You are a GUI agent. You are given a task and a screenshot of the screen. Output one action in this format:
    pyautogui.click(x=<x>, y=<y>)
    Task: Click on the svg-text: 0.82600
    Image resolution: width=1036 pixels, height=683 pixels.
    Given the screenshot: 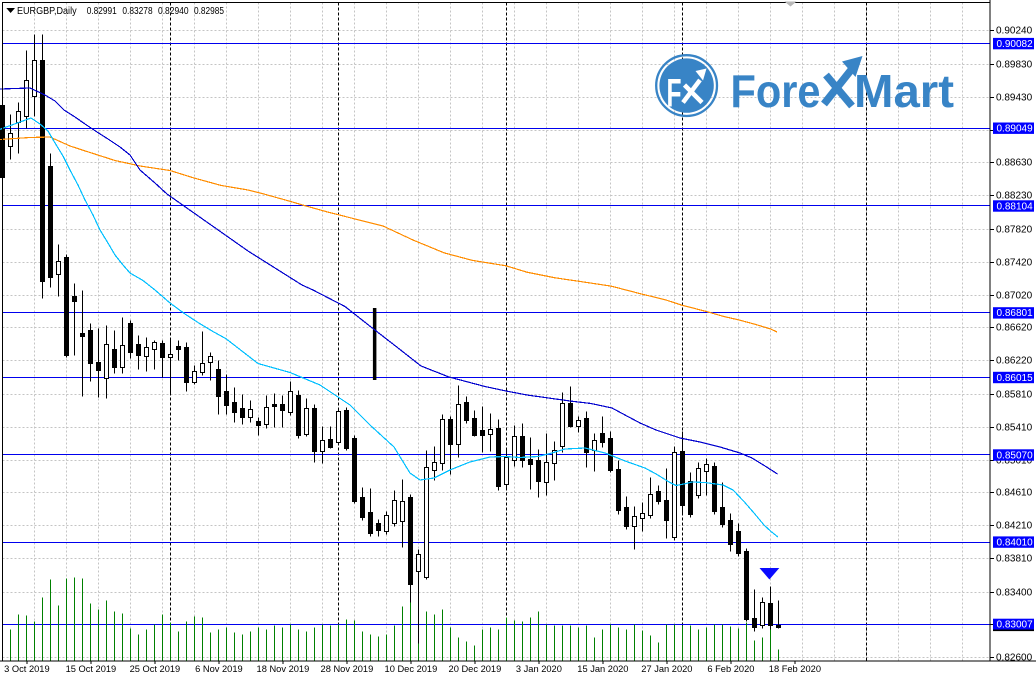 What is the action you would take?
    pyautogui.click(x=1014, y=658)
    